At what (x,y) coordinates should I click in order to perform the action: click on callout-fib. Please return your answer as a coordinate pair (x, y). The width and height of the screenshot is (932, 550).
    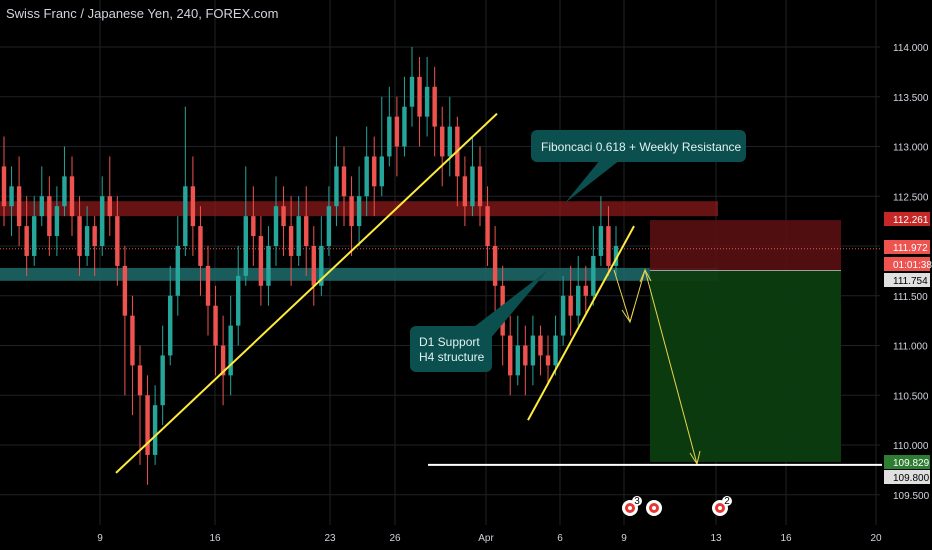
    Looking at the image, I should click on (638, 146).